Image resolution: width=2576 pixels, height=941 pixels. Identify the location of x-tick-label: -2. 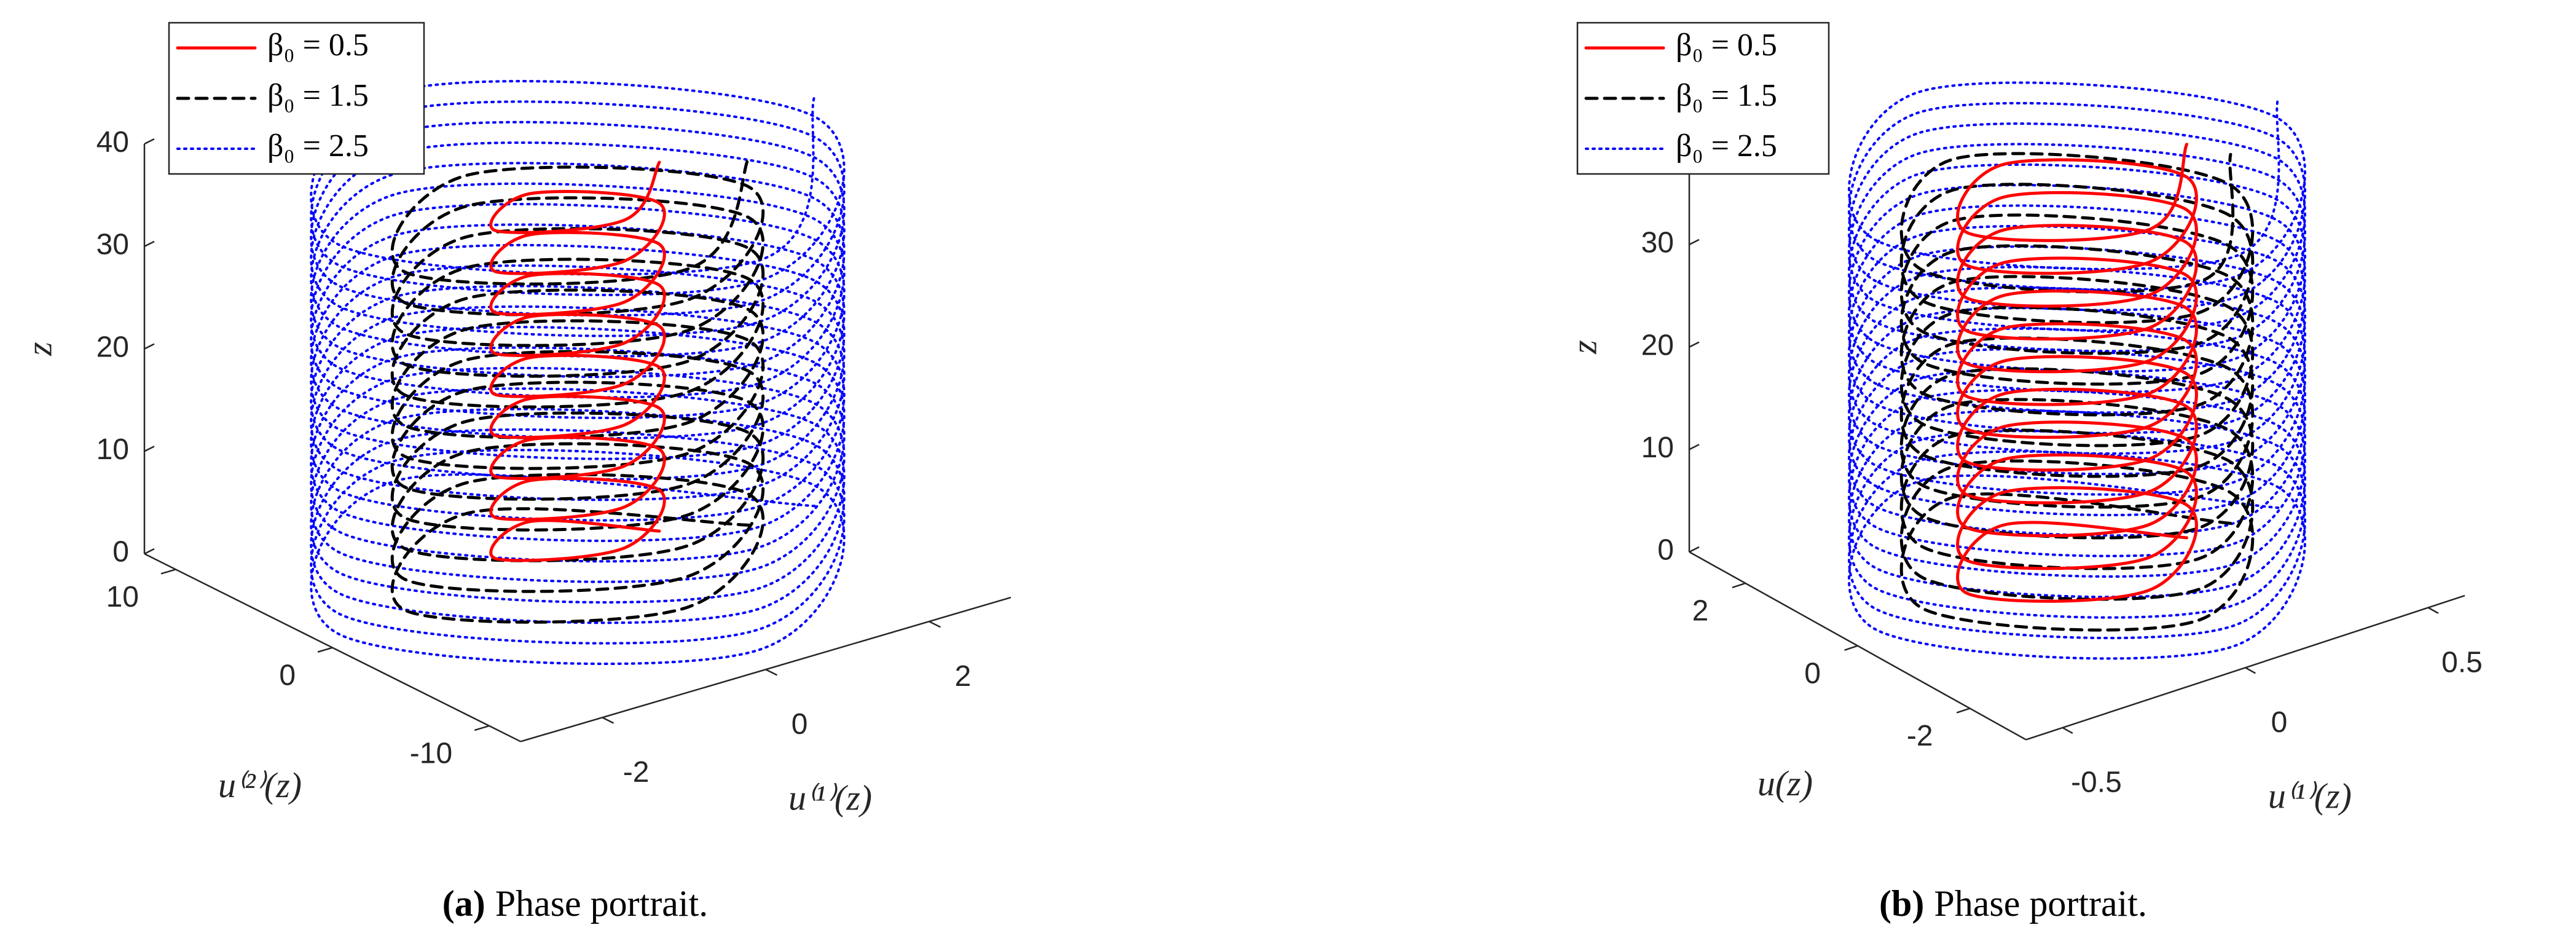
(636, 772).